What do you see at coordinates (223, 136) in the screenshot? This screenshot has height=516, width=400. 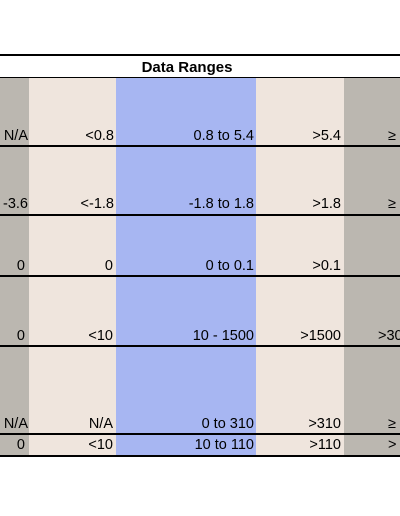 I see `table-cell: 0.8 to 5.4` at bounding box center [223, 136].